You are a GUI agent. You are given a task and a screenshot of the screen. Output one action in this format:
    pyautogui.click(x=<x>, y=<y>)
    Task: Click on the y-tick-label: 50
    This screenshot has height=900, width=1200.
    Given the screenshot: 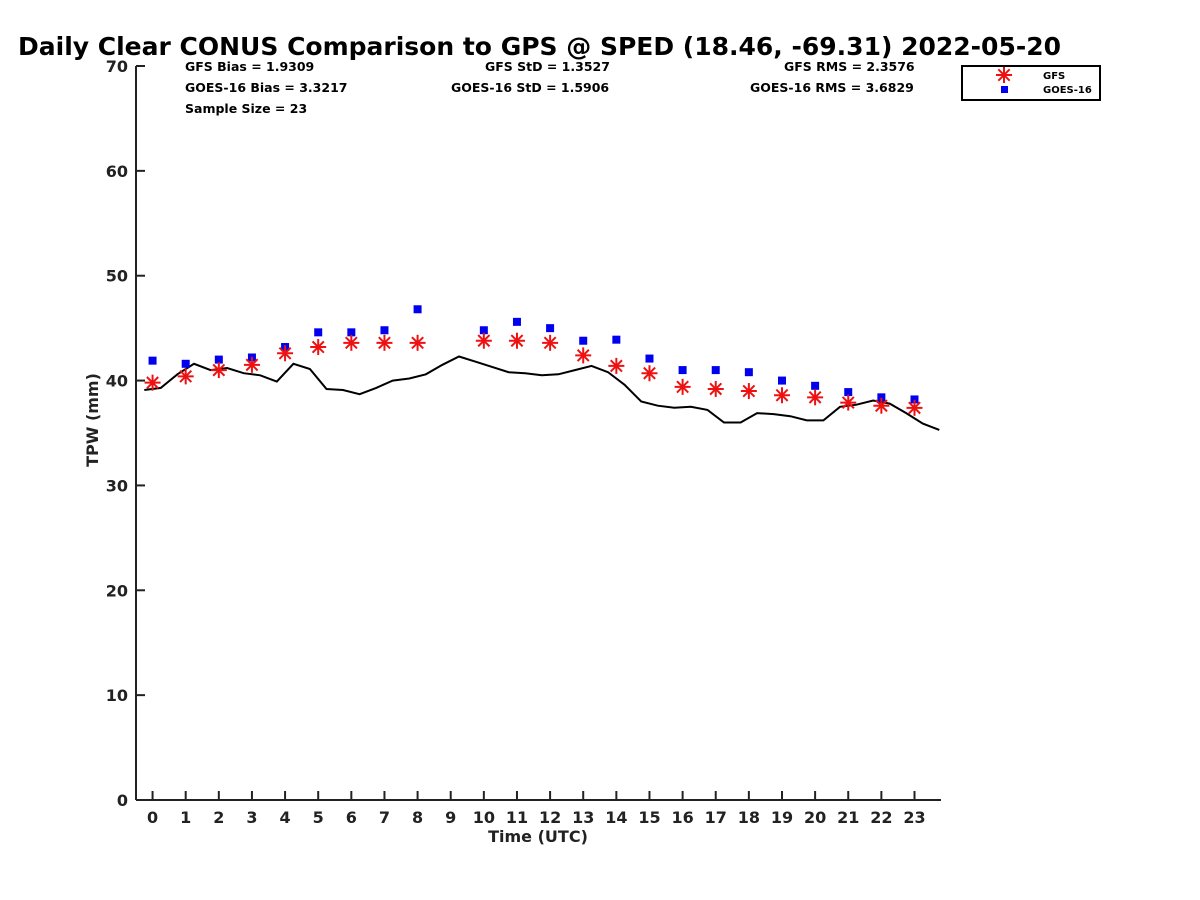 What is the action you would take?
    pyautogui.click(x=117, y=276)
    